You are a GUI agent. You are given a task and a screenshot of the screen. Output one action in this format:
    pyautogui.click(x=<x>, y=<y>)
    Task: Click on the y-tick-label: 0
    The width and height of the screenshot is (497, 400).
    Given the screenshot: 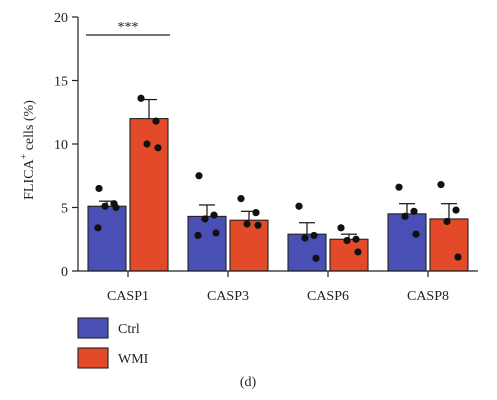 What is the action you would take?
    pyautogui.click(x=64, y=272)
    